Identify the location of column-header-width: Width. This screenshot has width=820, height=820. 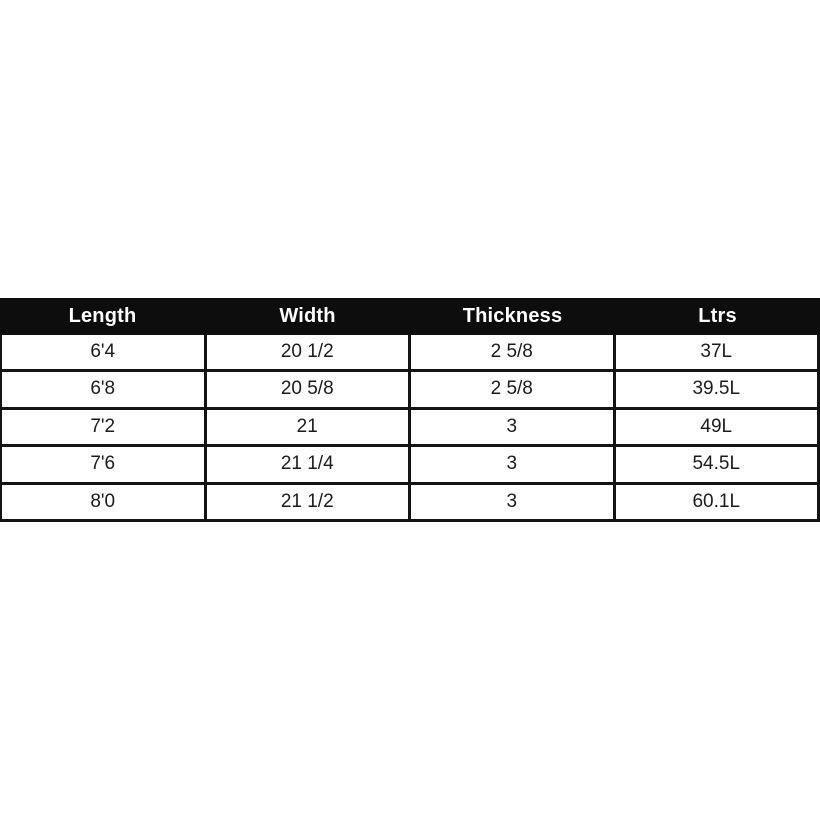
(307, 316).